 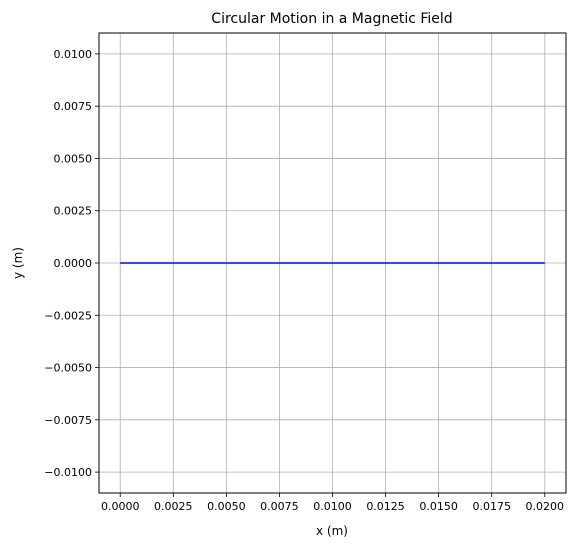 I want to click on y-axis-label: y (m), so click(x=18, y=263).